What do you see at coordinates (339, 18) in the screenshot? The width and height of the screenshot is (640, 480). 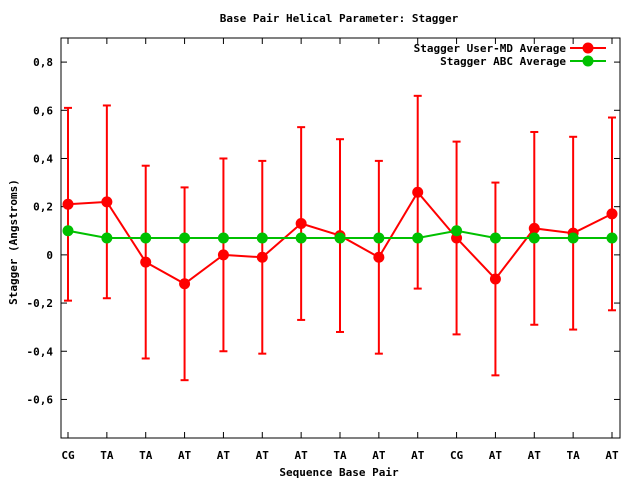 I see `chart-title: Base Pair Helical Parameter: Stagger` at bounding box center [339, 18].